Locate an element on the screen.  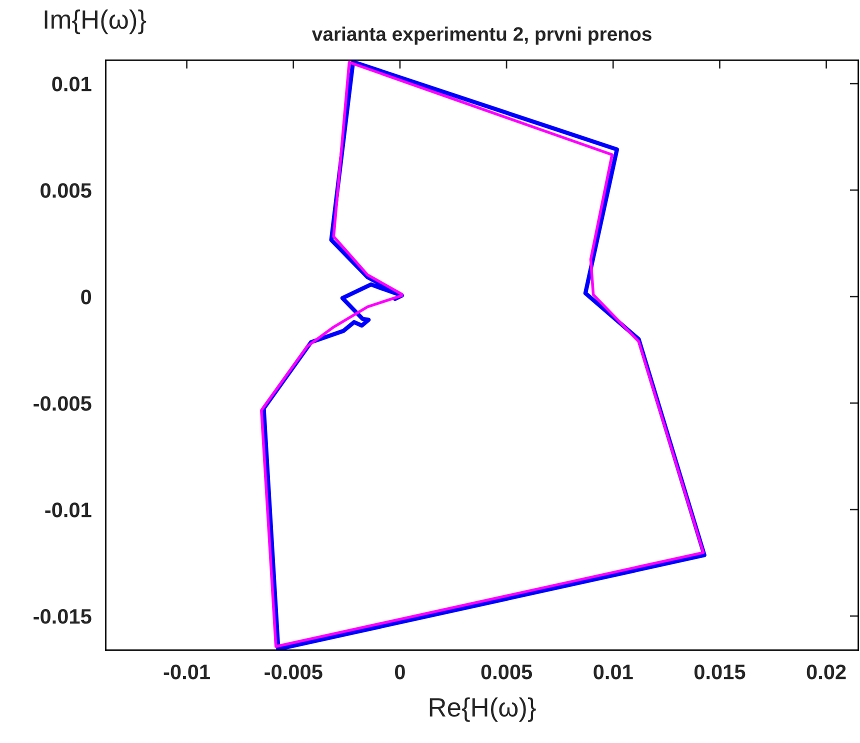
x-tick-label: -0.01 is located at coordinates (187, 672).